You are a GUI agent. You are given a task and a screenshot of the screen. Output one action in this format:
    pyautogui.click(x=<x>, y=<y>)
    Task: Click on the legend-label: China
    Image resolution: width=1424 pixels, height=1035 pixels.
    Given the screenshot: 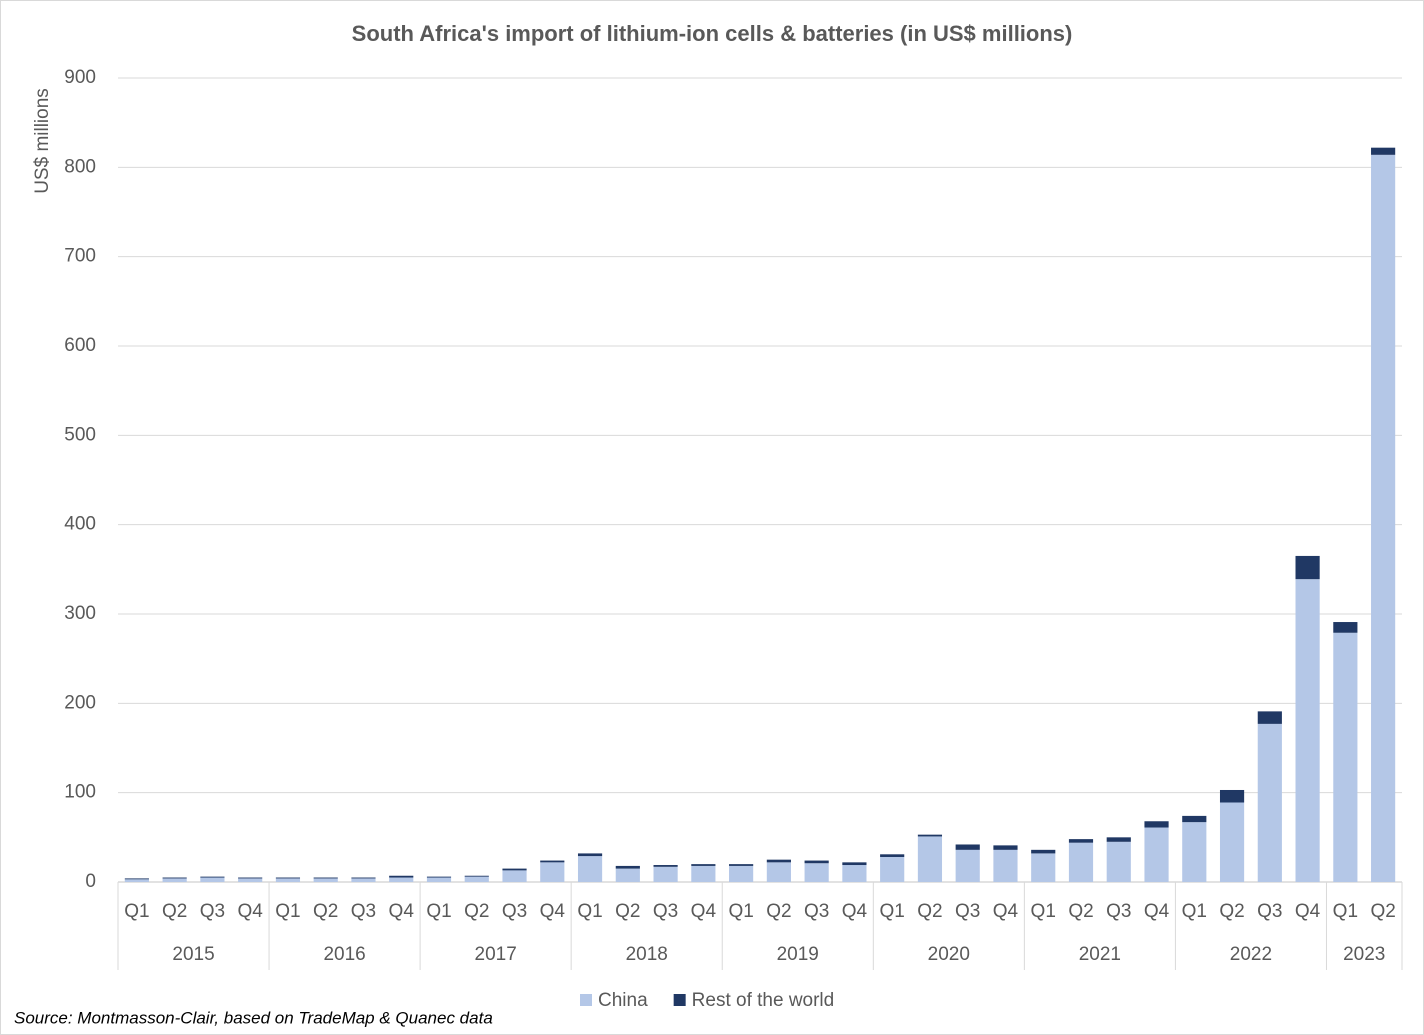 What is the action you would take?
    pyautogui.click(x=623, y=1000)
    